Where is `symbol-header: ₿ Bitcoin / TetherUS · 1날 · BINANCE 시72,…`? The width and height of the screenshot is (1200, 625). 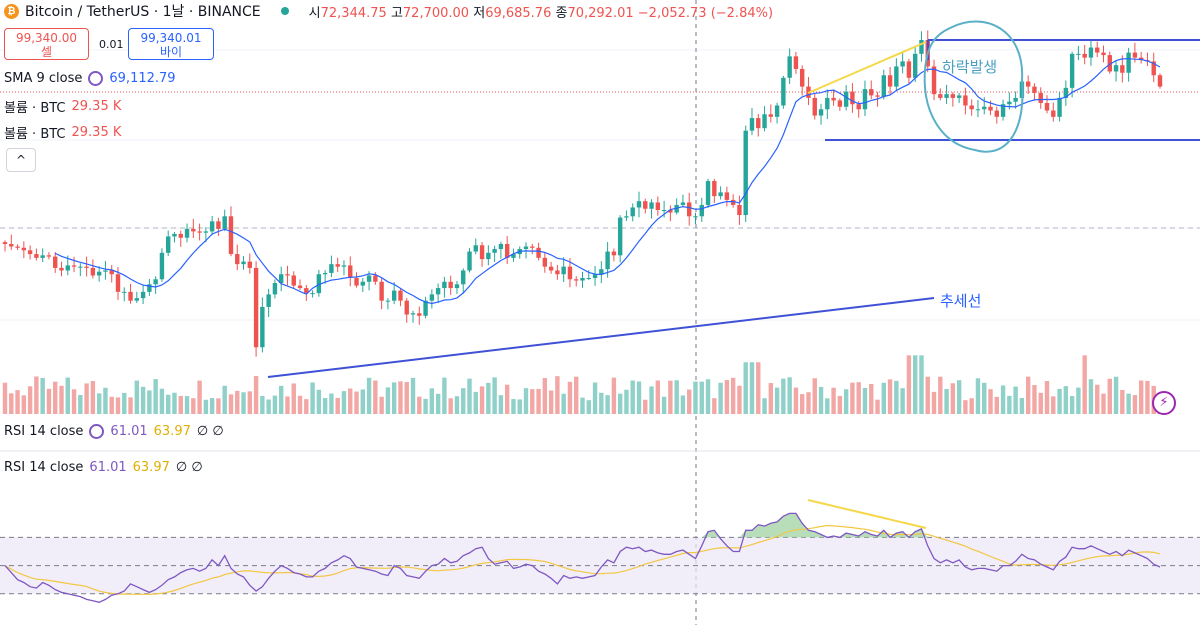 symbol-header: ₿ Bitcoin / TetherUS · 1날 · BINANCE 시72,… is located at coordinates (388, 11).